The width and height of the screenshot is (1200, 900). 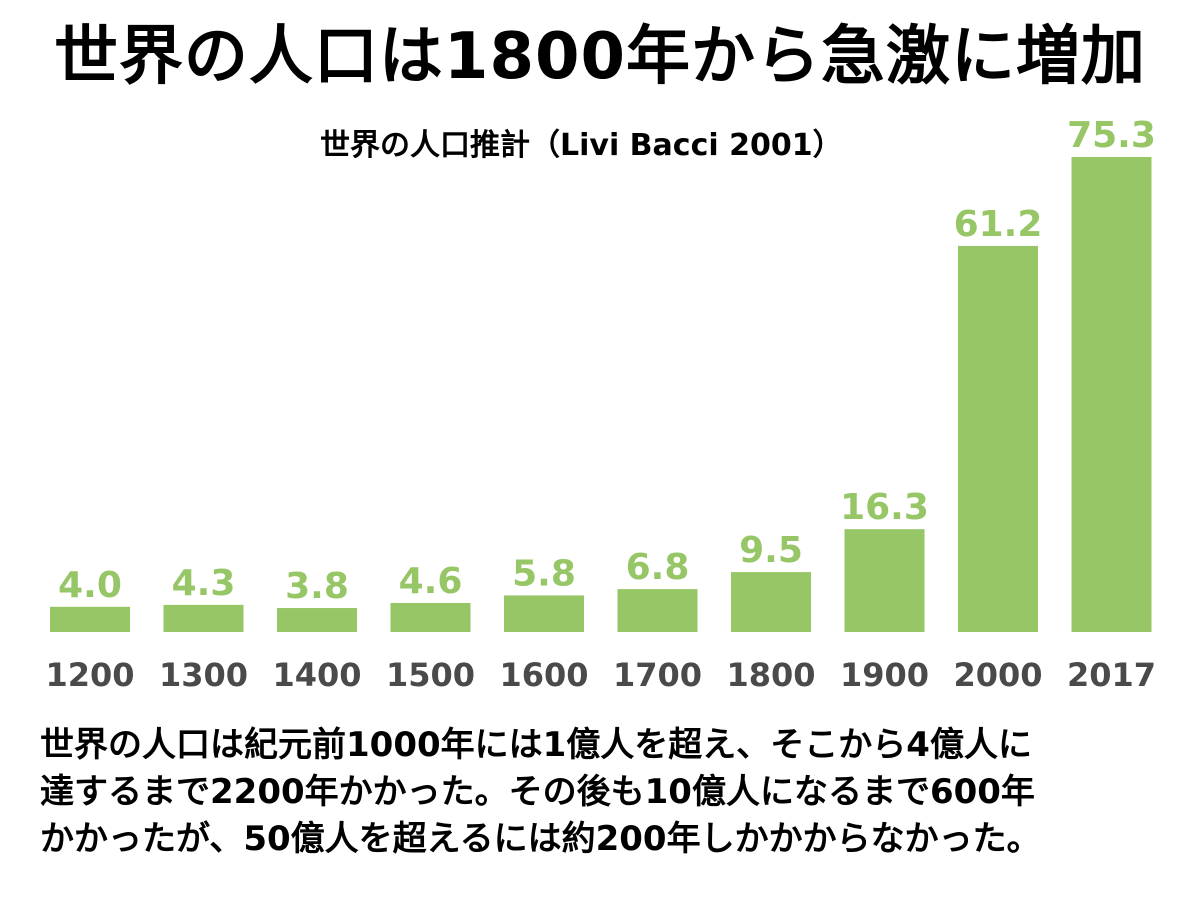 What do you see at coordinates (317, 586) in the screenshot?
I see `value-label-1400: 3.8` at bounding box center [317, 586].